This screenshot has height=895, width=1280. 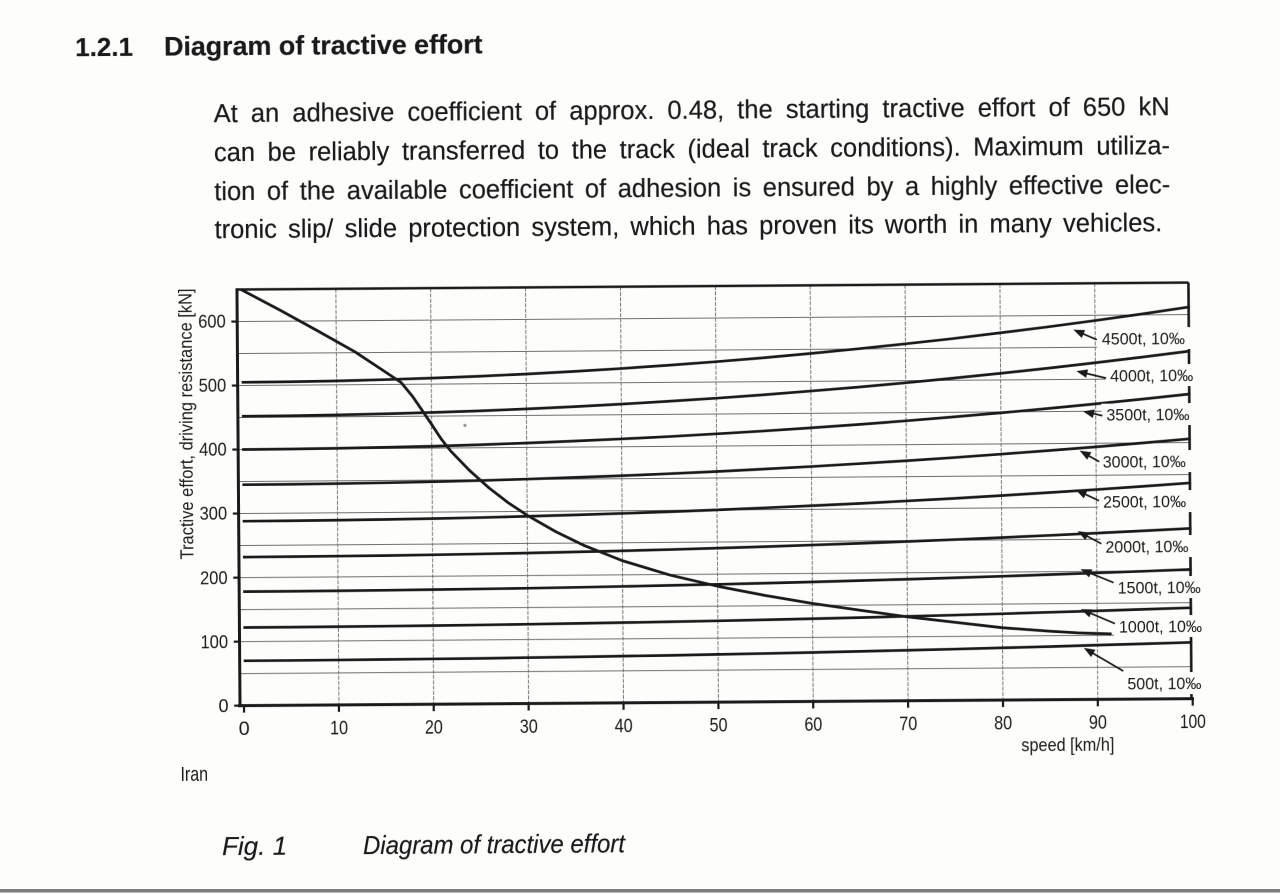 I want to click on svg-text: 1500t, 10‰, so click(x=1159, y=588).